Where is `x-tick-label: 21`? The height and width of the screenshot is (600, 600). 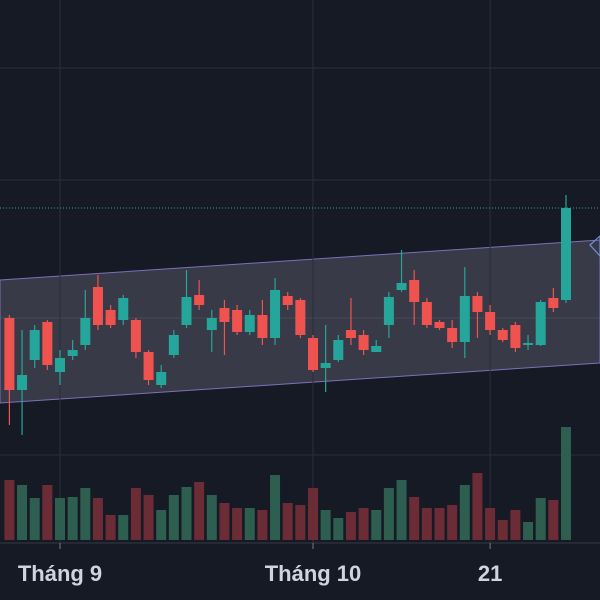 x-tick-label: 21 is located at coordinates (490, 573).